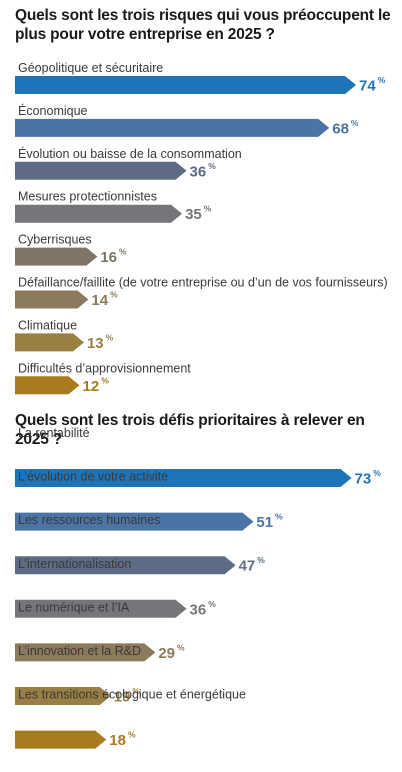  Describe the element at coordinates (166, 653) in the screenshot. I see `value-label: 29` at that location.